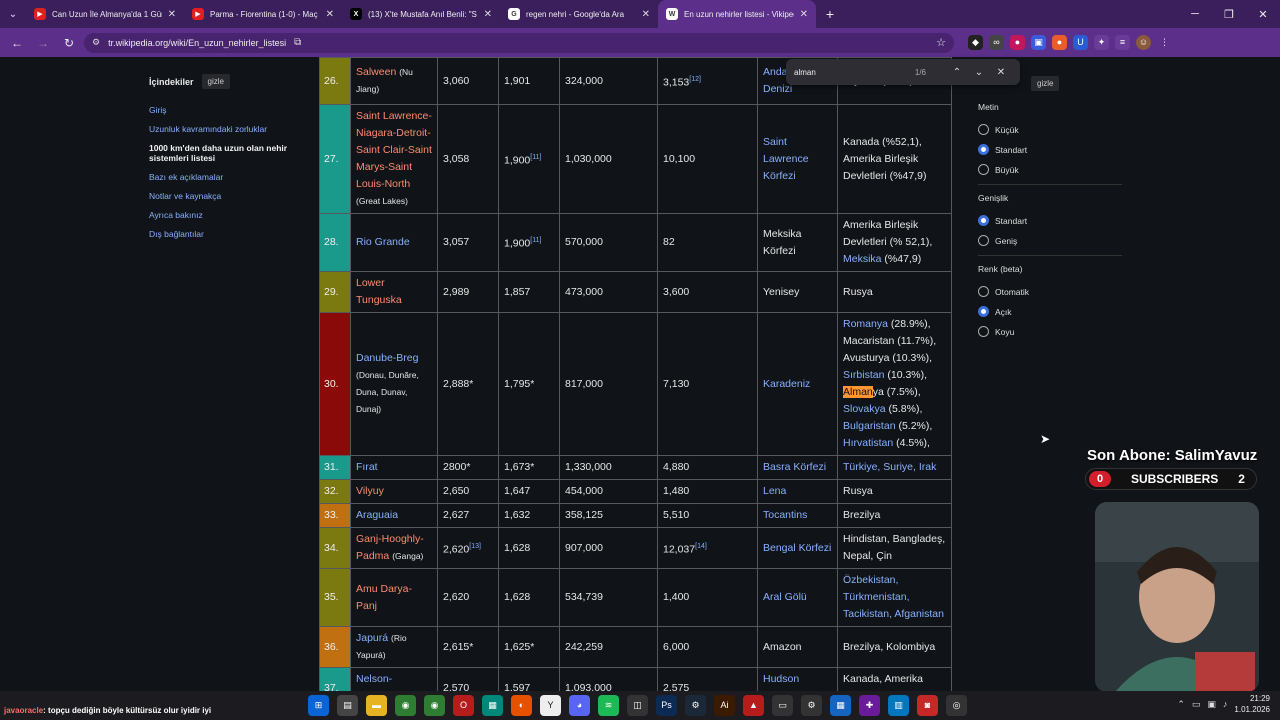 The height and width of the screenshot is (720, 1280). What do you see at coordinates (579, 705) in the screenshot?
I see `discord-icon: ◕` at bounding box center [579, 705].